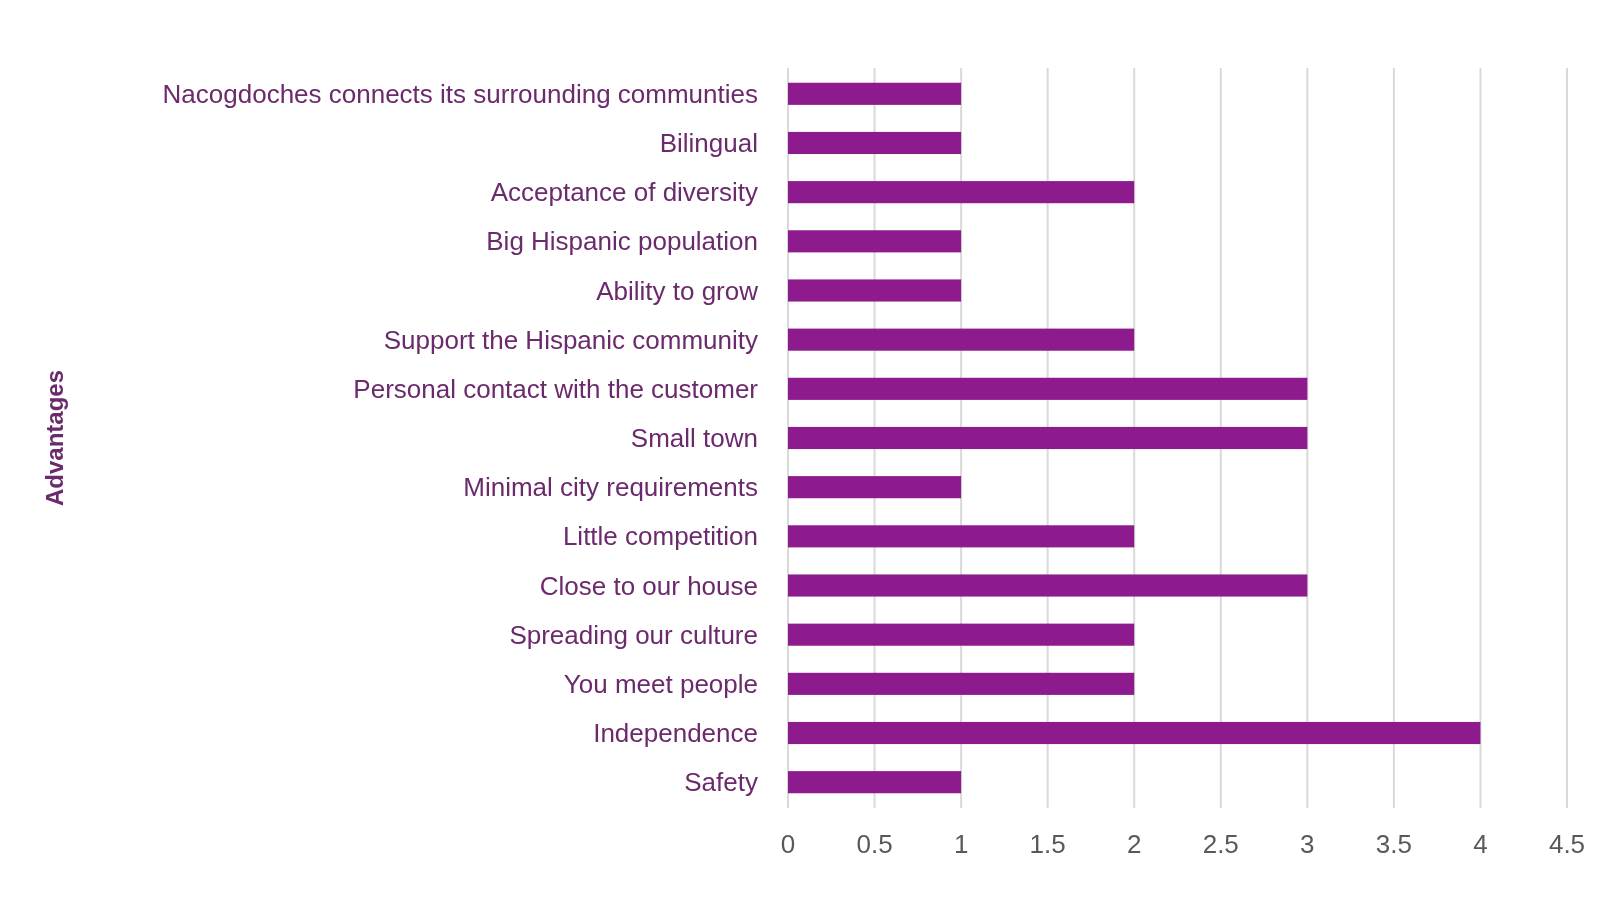 This screenshot has width=1615, height=897. Describe the element at coordinates (677, 290) in the screenshot. I see `y-tick-label: Ability to grow` at that location.